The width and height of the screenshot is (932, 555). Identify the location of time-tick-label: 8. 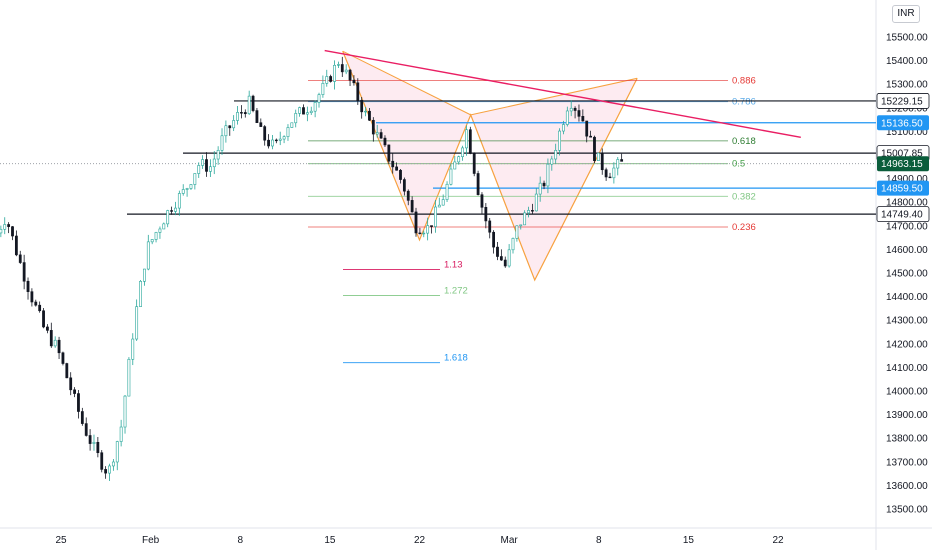
(599, 540).